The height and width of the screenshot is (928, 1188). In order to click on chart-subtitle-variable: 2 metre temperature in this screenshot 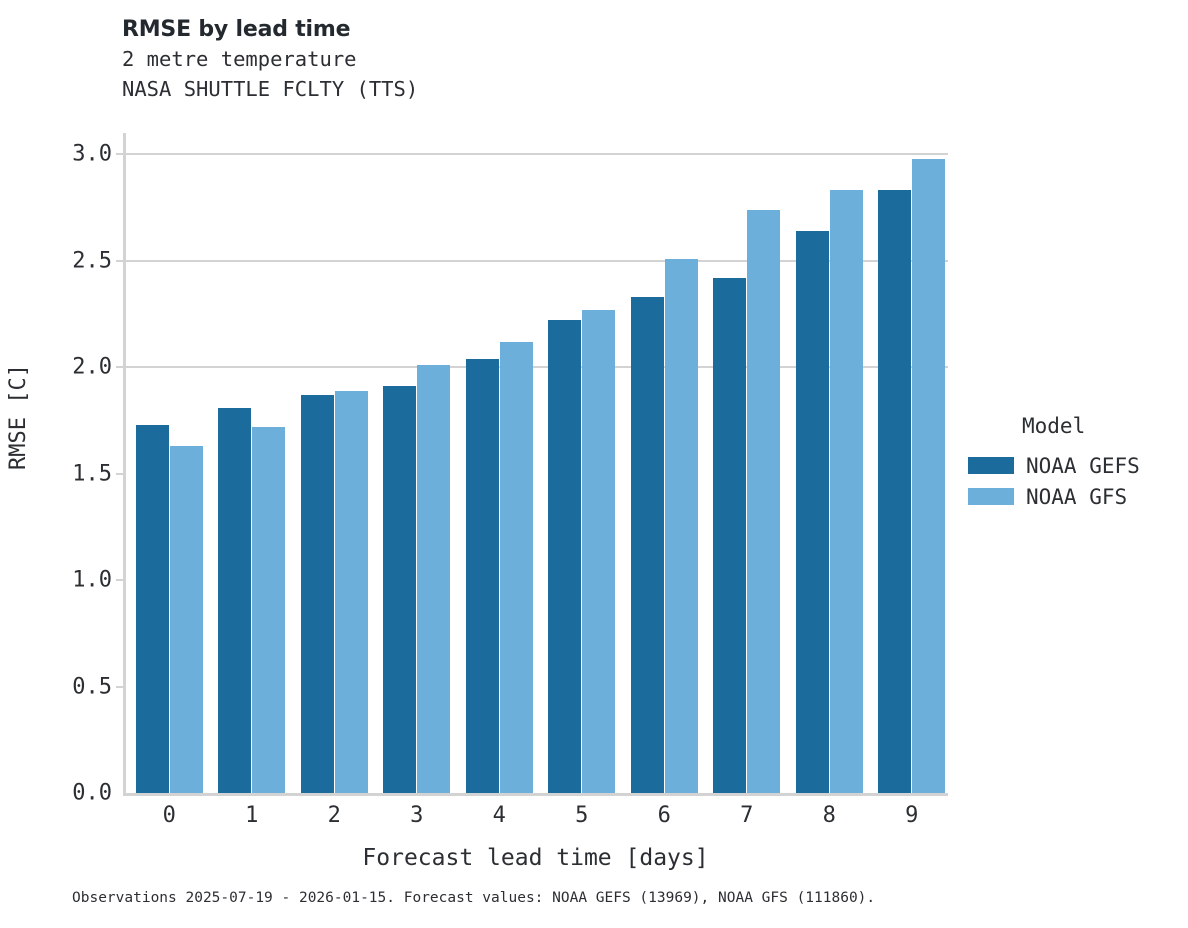, I will do `click(239, 59)`.